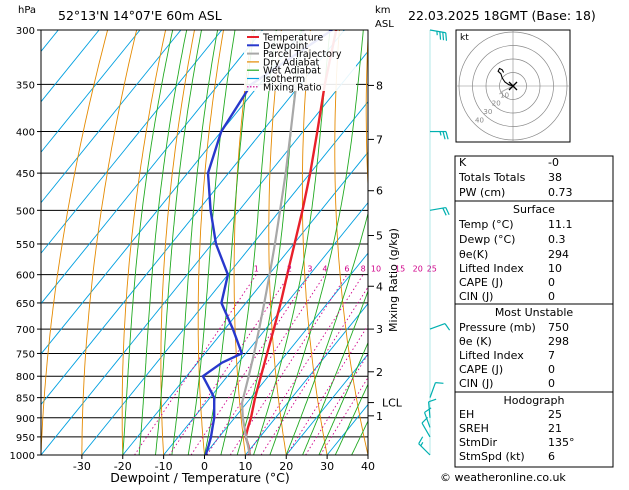 Image resolution: width=629 pixels, height=490 pixels. What do you see at coordinates (561, 442) in the screenshot?
I see `hodo-stmdir-value: 135°` at bounding box center [561, 442].